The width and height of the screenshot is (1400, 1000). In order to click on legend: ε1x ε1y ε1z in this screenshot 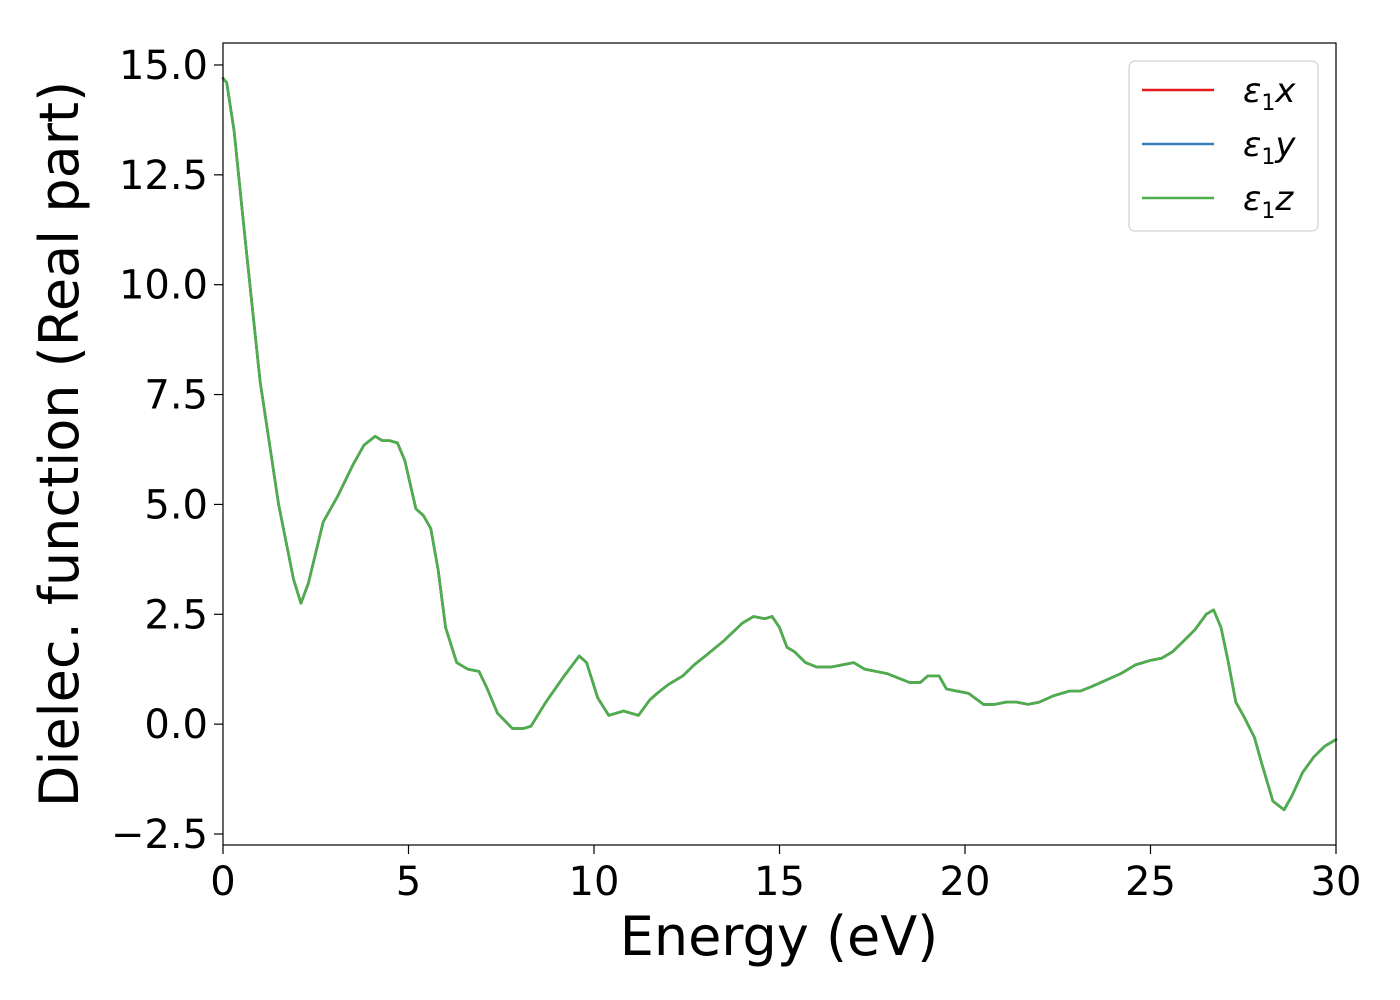, I will do `click(1223, 146)`.